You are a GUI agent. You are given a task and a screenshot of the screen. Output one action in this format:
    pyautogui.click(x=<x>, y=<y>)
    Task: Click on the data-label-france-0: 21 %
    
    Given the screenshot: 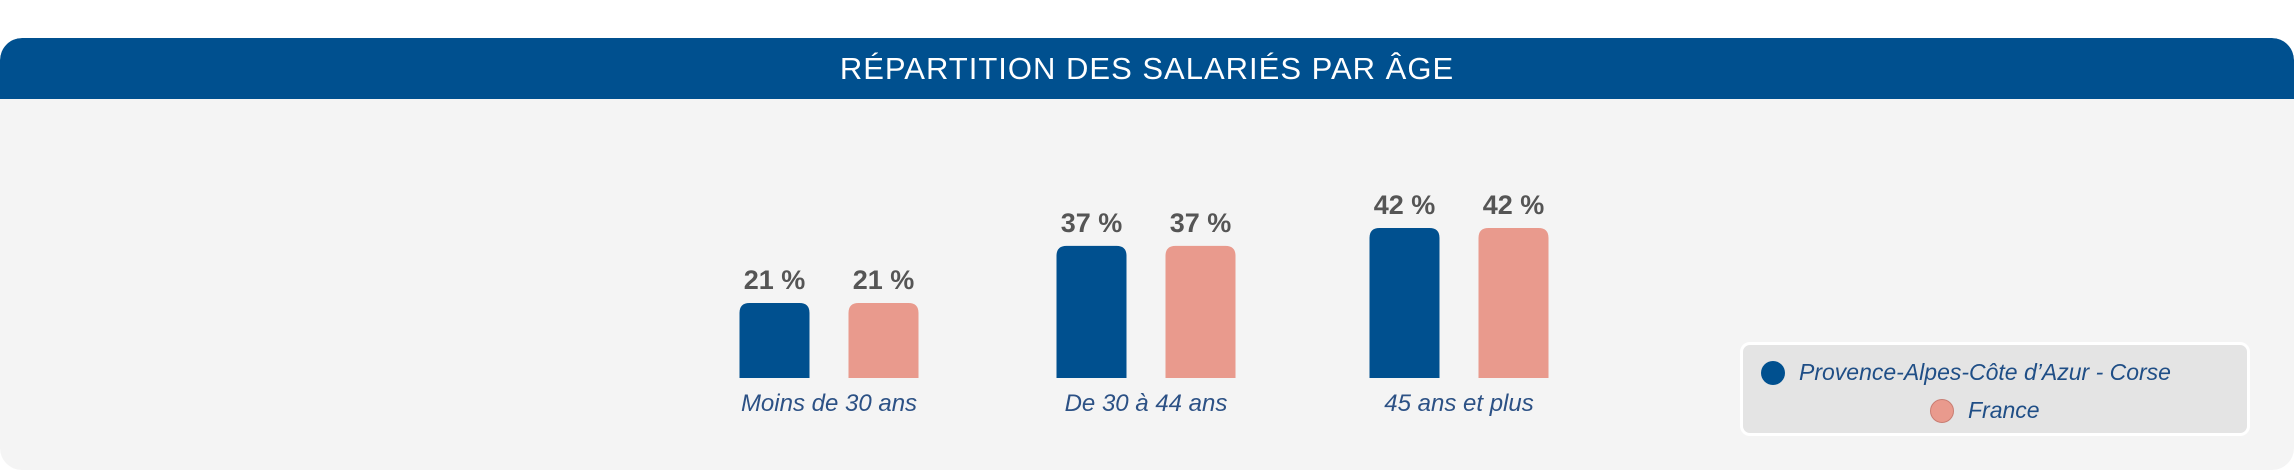 What is the action you would take?
    pyautogui.click(x=884, y=280)
    